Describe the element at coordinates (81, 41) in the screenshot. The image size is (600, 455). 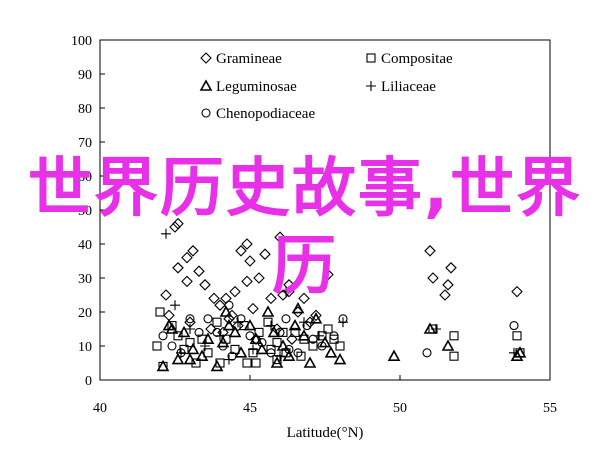
I see `y-tick-label: 100` at that location.